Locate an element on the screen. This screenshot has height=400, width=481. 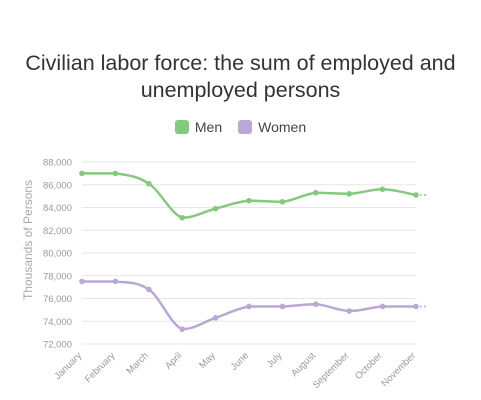
legend-swatch-men is located at coordinates (181, 127).